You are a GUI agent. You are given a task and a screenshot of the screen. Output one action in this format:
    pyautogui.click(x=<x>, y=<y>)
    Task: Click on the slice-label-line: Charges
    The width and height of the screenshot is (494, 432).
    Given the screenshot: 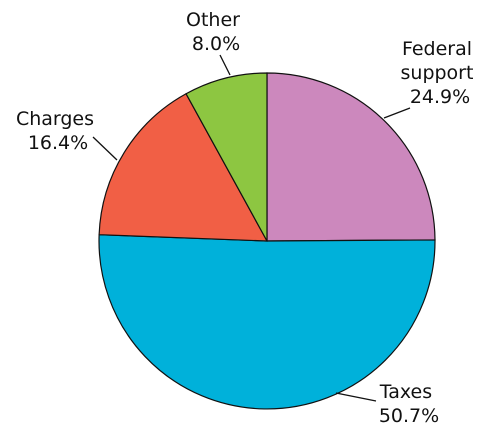 What is the action you would take?
    pyautogui.click(x=55, y=119)
    